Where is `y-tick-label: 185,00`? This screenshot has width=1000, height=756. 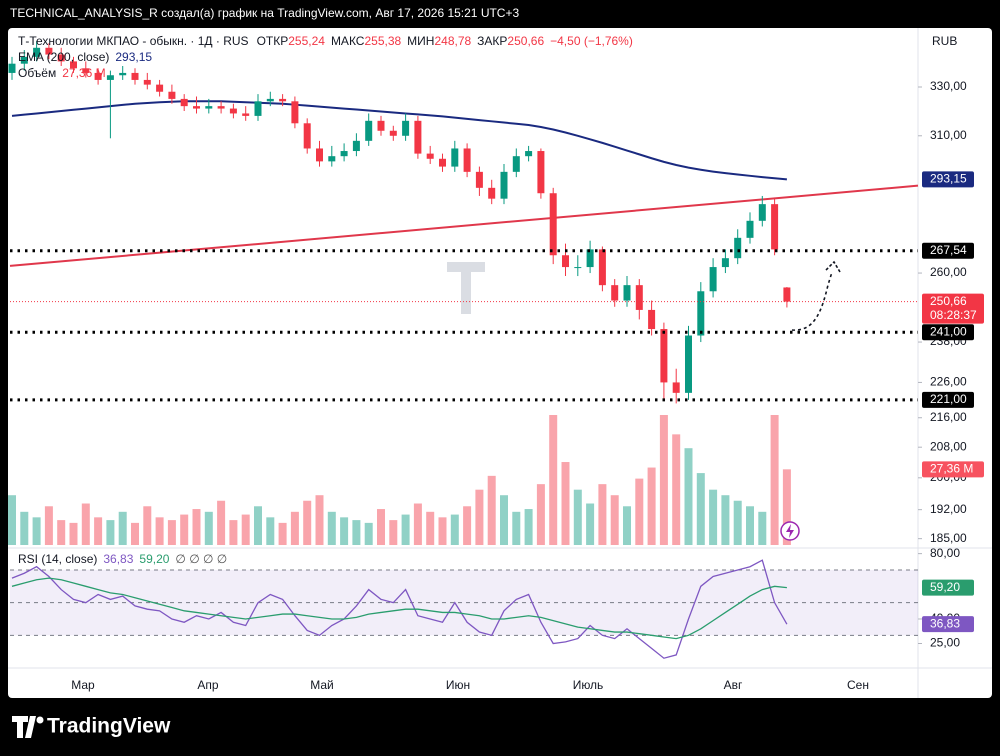 y-tick-label: 185,00 is located at coordinates (948, 538).